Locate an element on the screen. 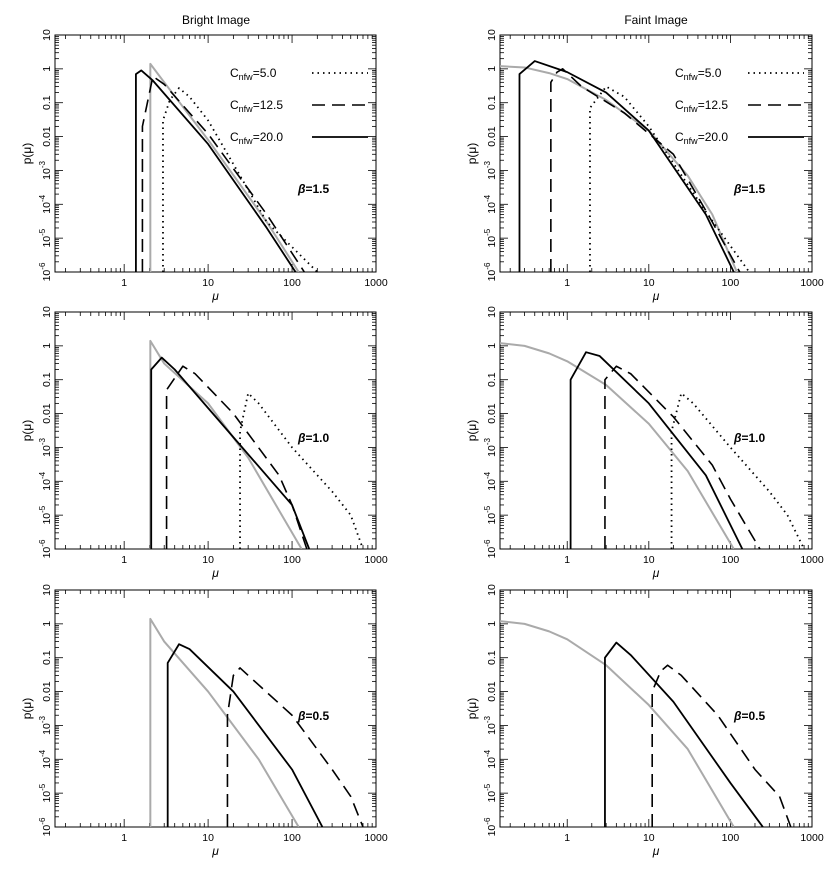  beta-annotation: β=0.5 is located at coordinates (313, 716).